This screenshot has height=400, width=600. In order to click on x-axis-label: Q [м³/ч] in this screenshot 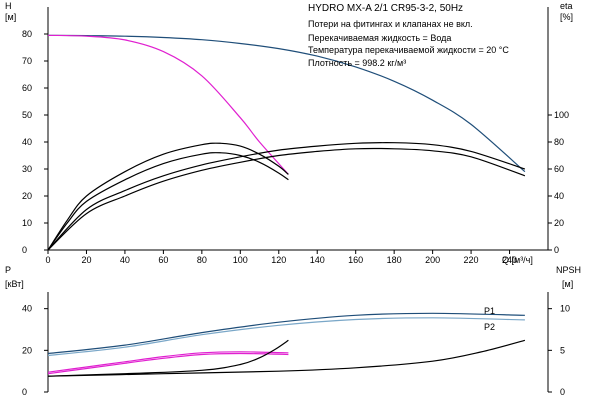, I will do `click(517, 260)`.